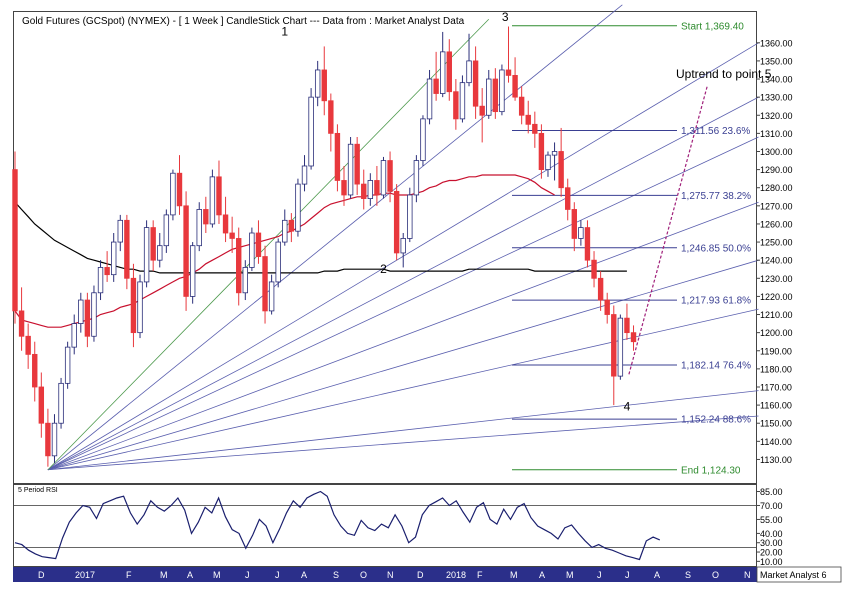 Image resolution: width=842 pixels, height=595 pixels. Describe the element at coordinates (570, 575) in the screenshot. I see `time-axis-label: M` at that location.